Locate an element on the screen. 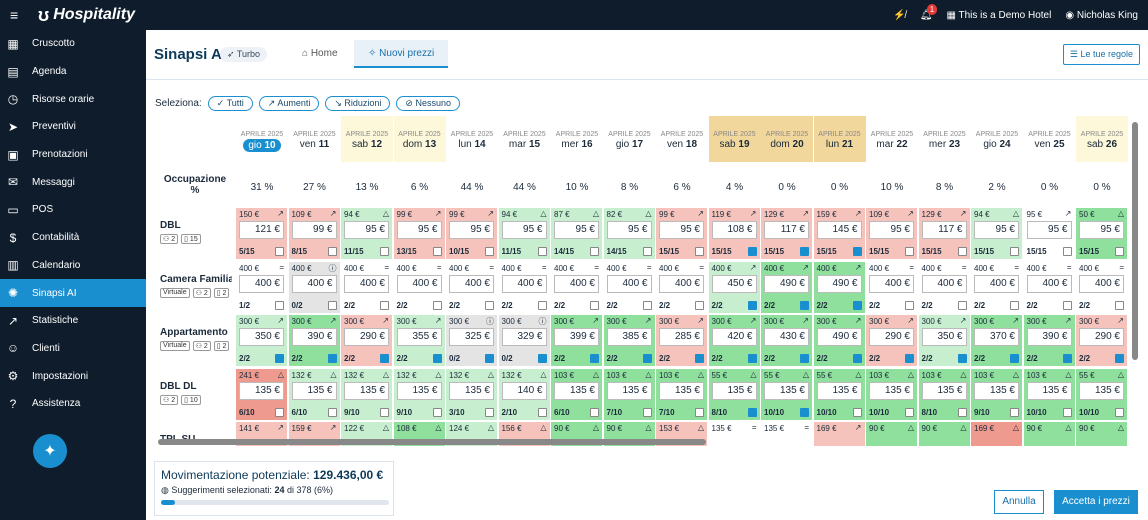  hotel-selector: ▦ This is a Demo Hotel is located at coordinates (998, 15).